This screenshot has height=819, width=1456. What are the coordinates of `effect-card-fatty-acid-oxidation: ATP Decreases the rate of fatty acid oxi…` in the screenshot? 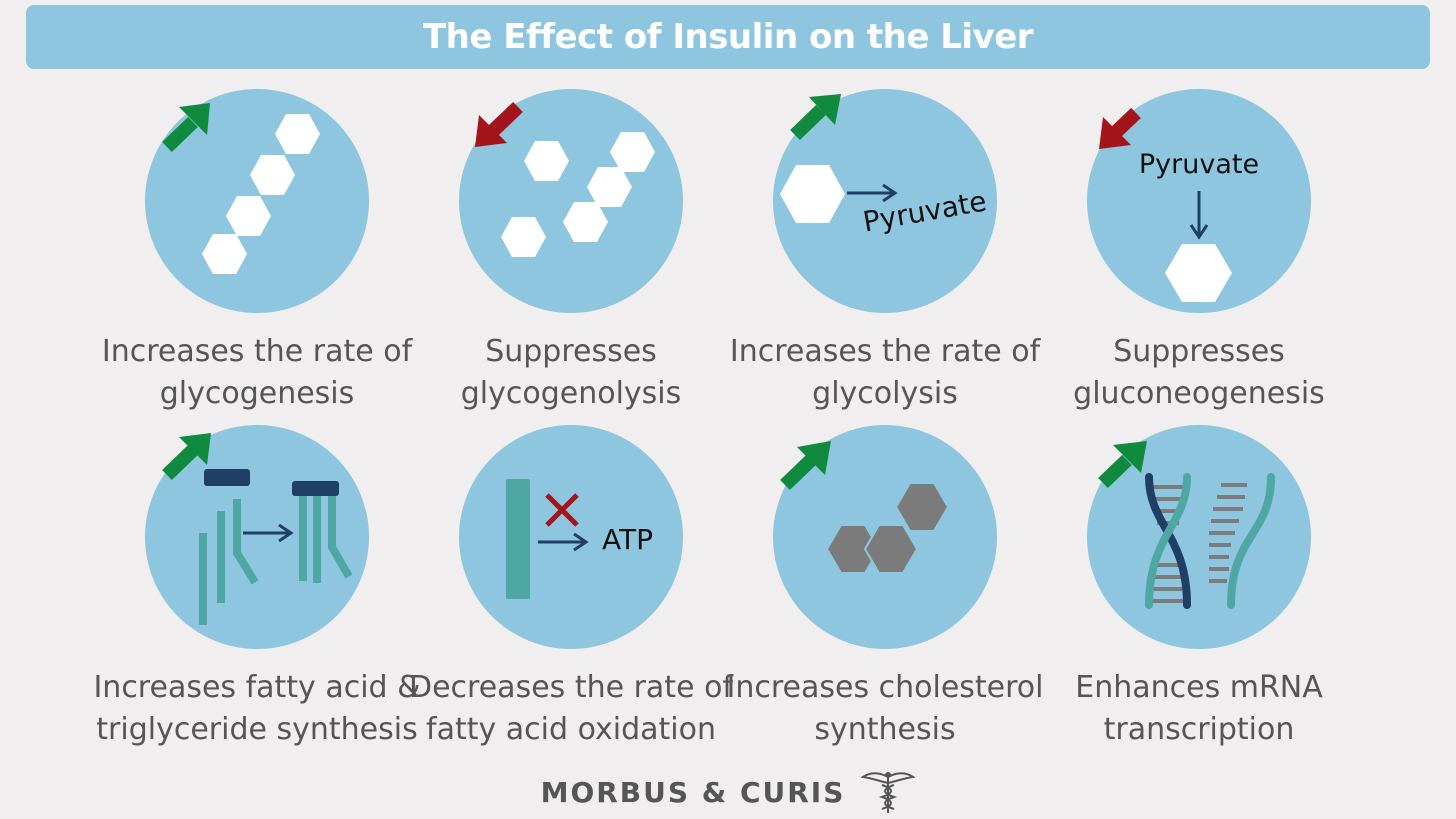 It's located at (571, 590).